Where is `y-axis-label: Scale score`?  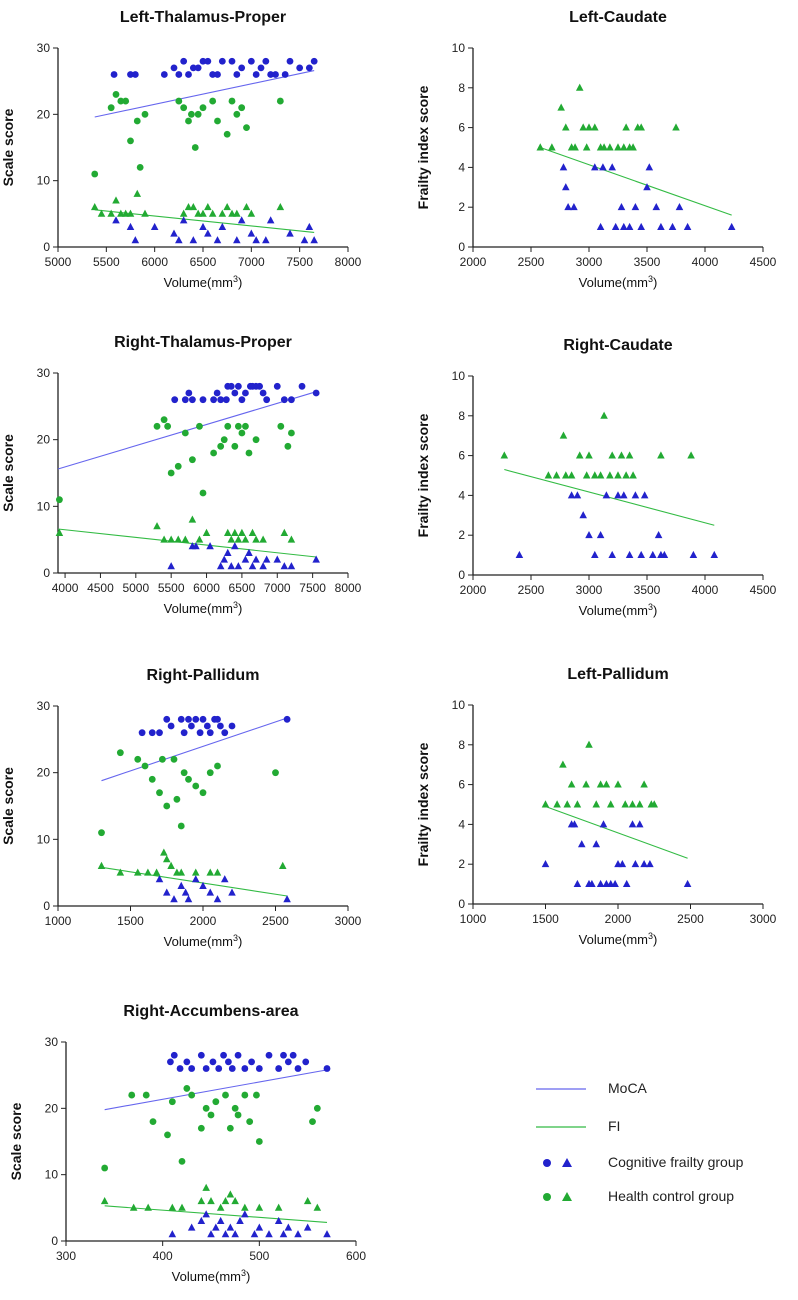
y-axis-label: Scale score is located at coordinates (8, 473).